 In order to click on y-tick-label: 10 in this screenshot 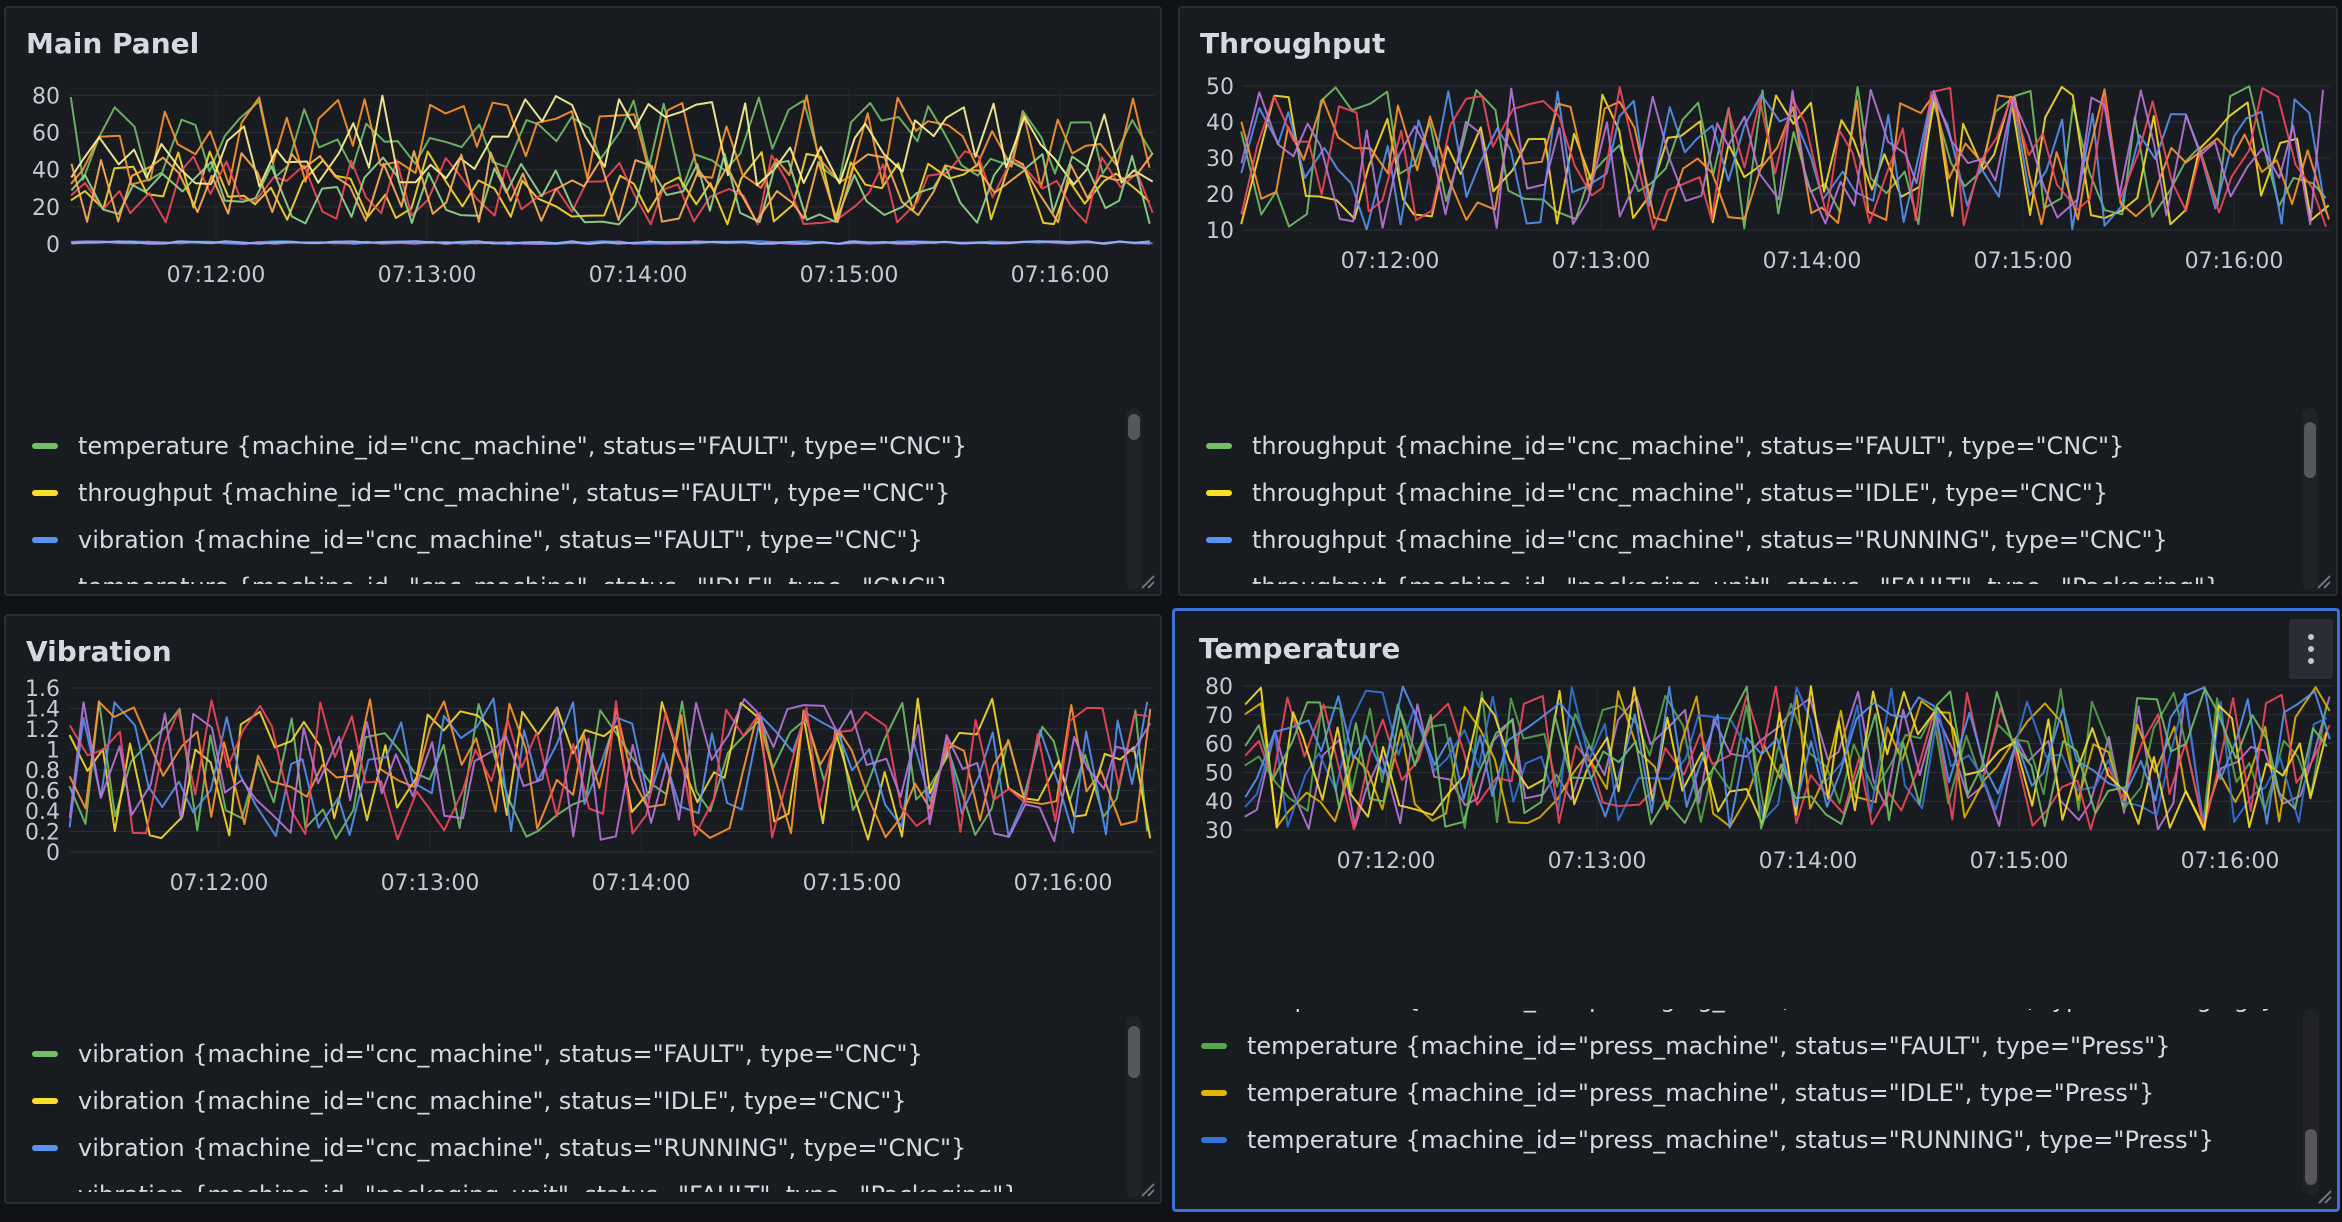, I will do `click(1220, 231)`.